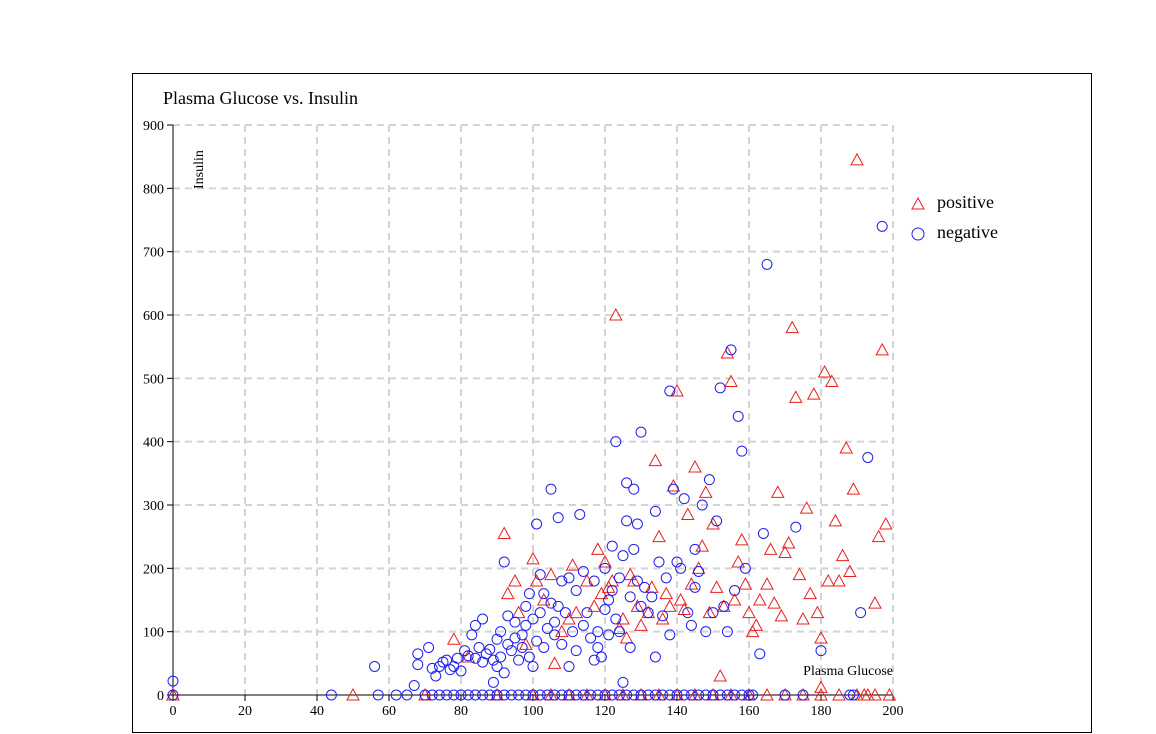 Image resolution: width=1156 pixels, height=734 pixels. What do you see at coordinates (199, 169) in the screenshot?
I see `y-axis-label: Insulin` at bounding box center [199, 169].